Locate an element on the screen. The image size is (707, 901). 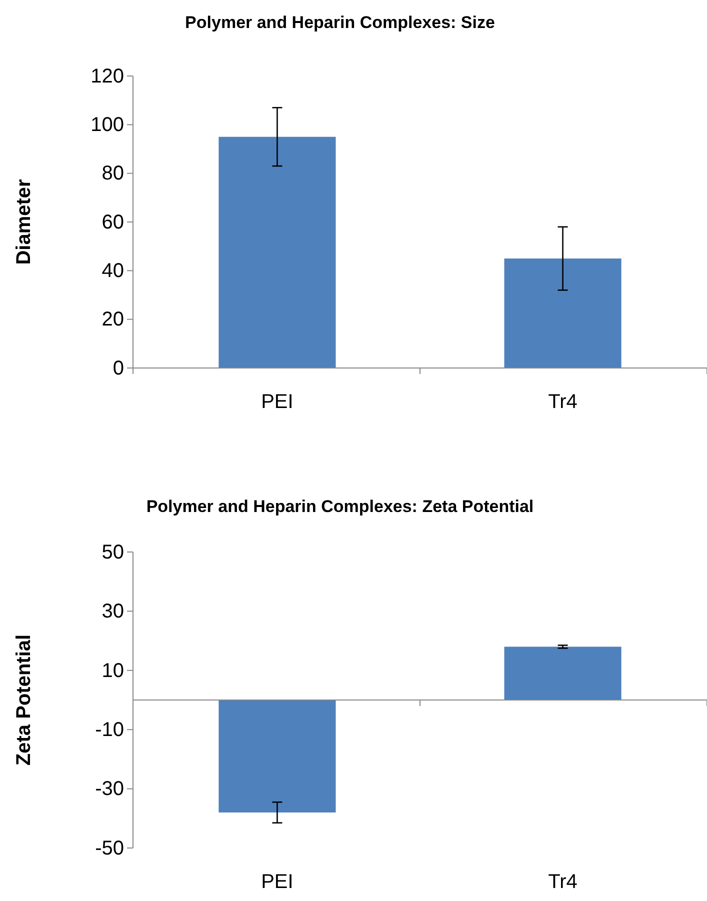
y-tick-label: -10 is located at coordinates (109, 730).